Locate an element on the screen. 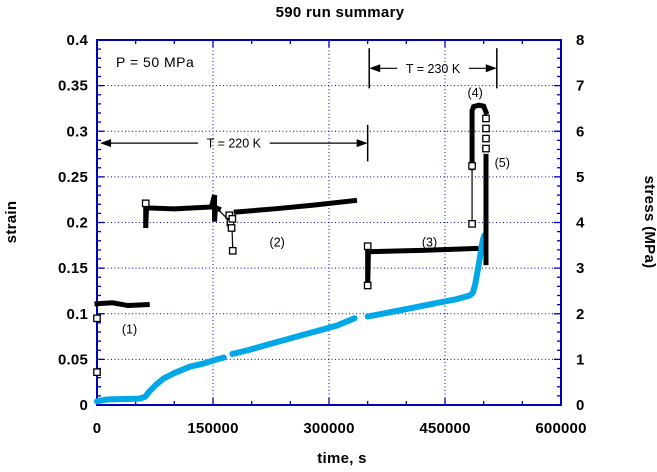 Image resolution: width=657 pixels, height=472 pixels. temp-span-label: T = 220 K is located at coordinates (234, 144).